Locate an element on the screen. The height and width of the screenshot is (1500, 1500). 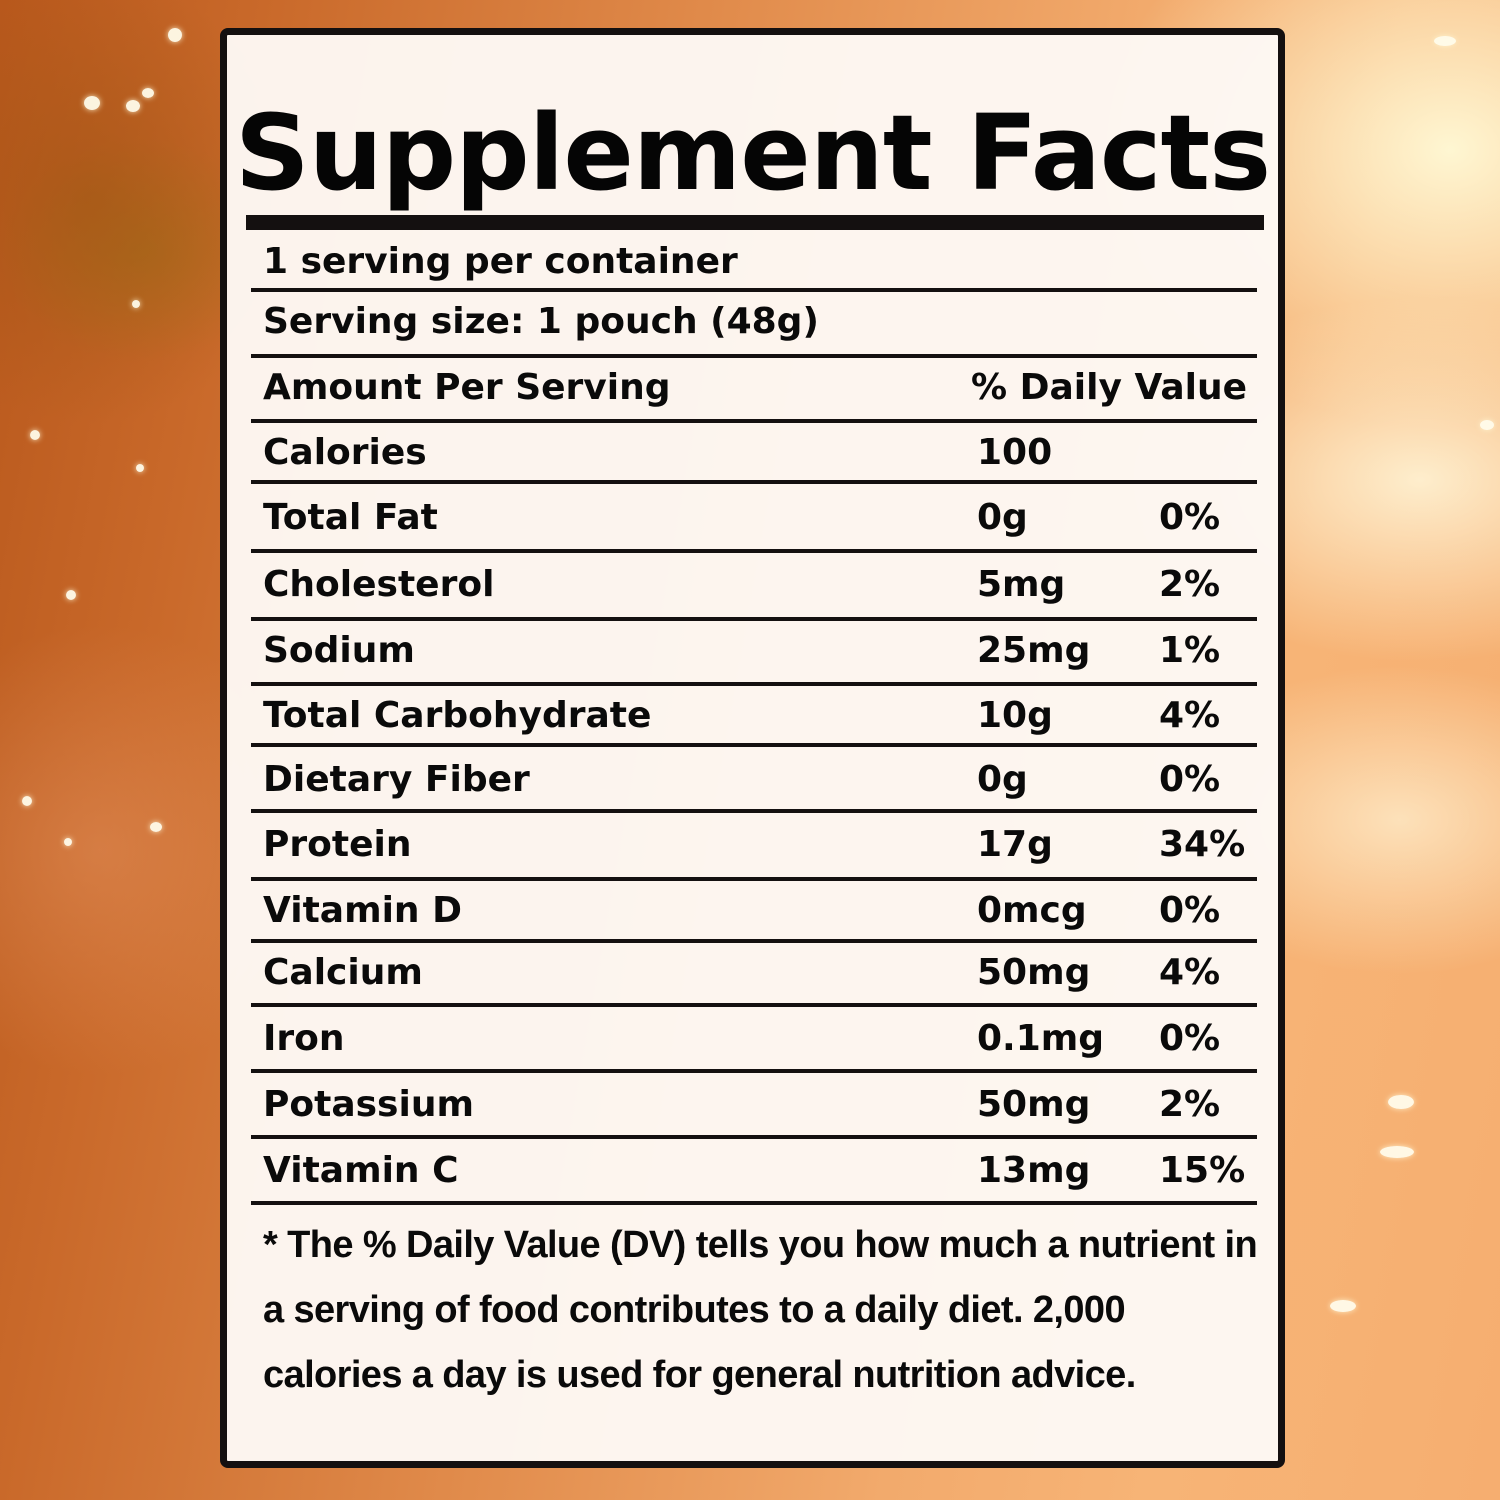
nutrient-row: Calcium 50mg 4% is located at coordinates (754, 975).